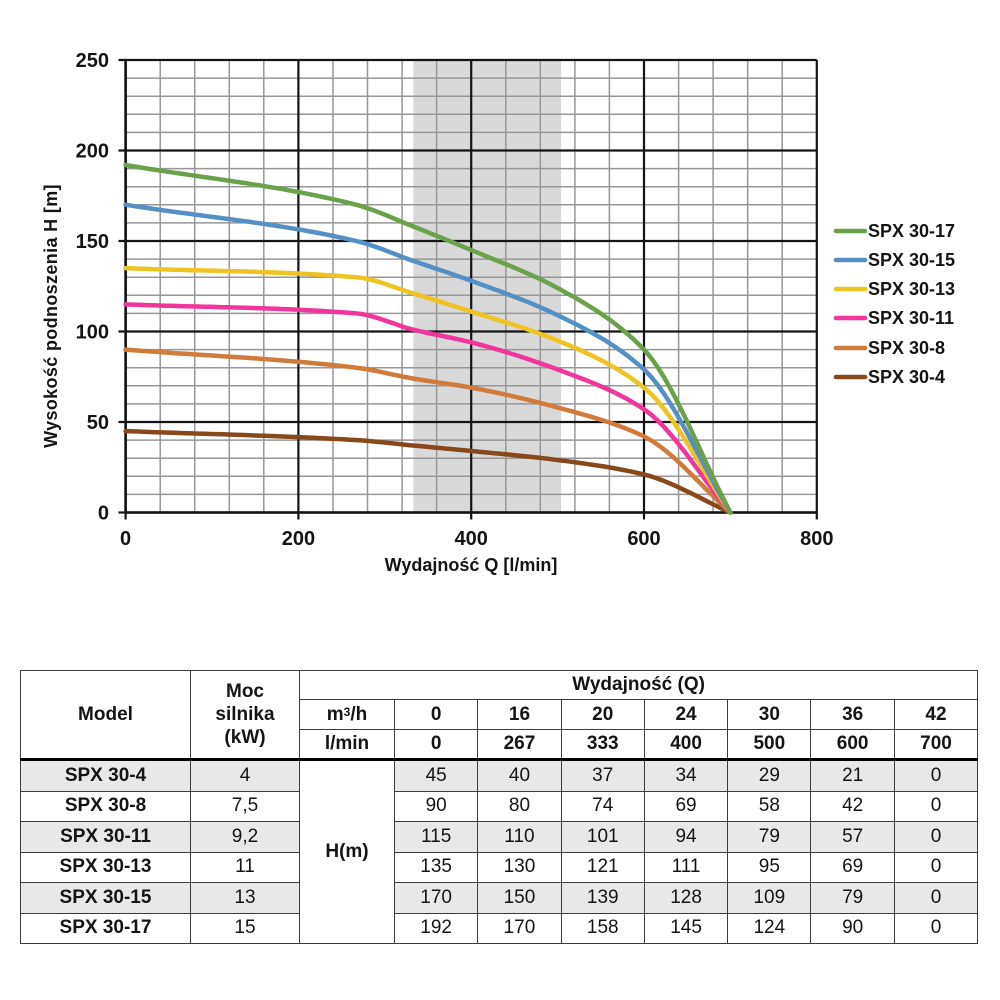 Image resolution: width=1000 pixels, height=1000 pixels. Describe the element at coordinates (51, 316) in the screenshot. I see `svg-text: Wysokość podnoszenia H [m]` at that location.